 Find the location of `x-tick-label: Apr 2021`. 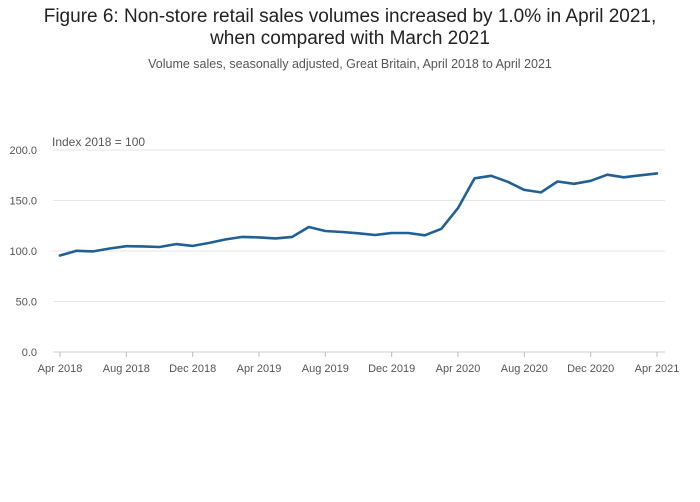

x-tick-label: Apr 2021 is located at coordinates (657, 369).